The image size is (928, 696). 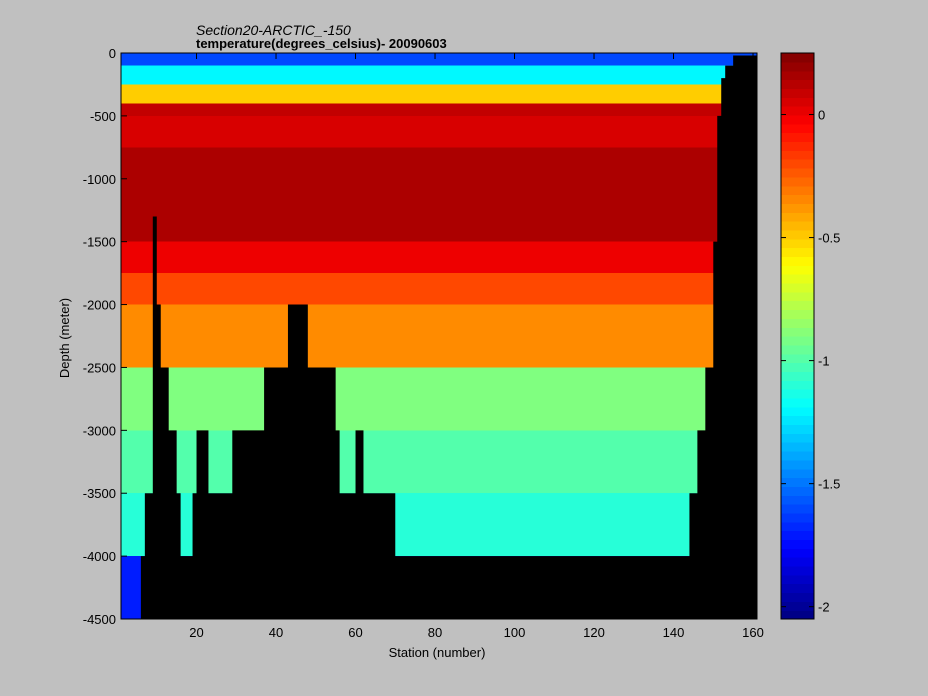 I want to click on x-tick-label: 60, so click(x=355, y=632).